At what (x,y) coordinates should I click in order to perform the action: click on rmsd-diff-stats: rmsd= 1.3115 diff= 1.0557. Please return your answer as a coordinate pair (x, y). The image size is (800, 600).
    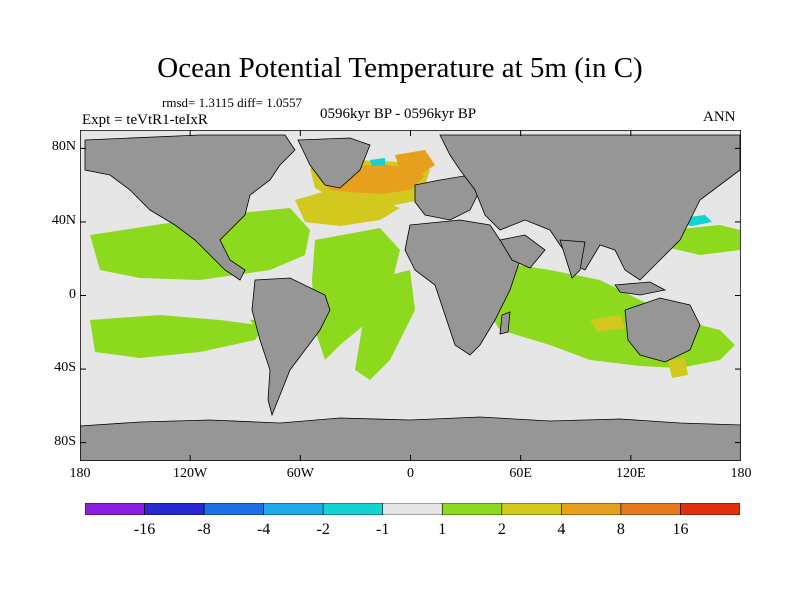
    Looking at the image, I should click on (232, 102).